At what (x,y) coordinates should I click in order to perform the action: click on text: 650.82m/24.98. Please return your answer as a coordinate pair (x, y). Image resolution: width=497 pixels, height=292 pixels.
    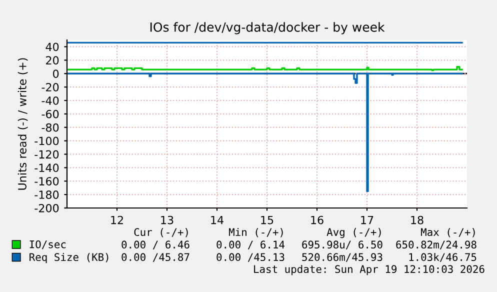
    Looking at the image, I should click on (436, 245).